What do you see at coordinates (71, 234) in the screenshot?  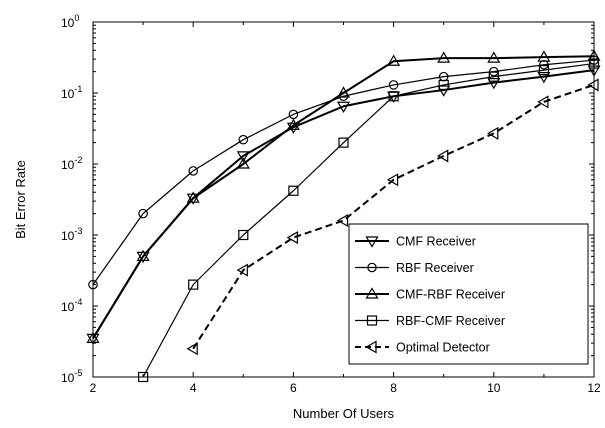 I see `y-tick-label: 10⁻³` at bounding box center [71, 234].